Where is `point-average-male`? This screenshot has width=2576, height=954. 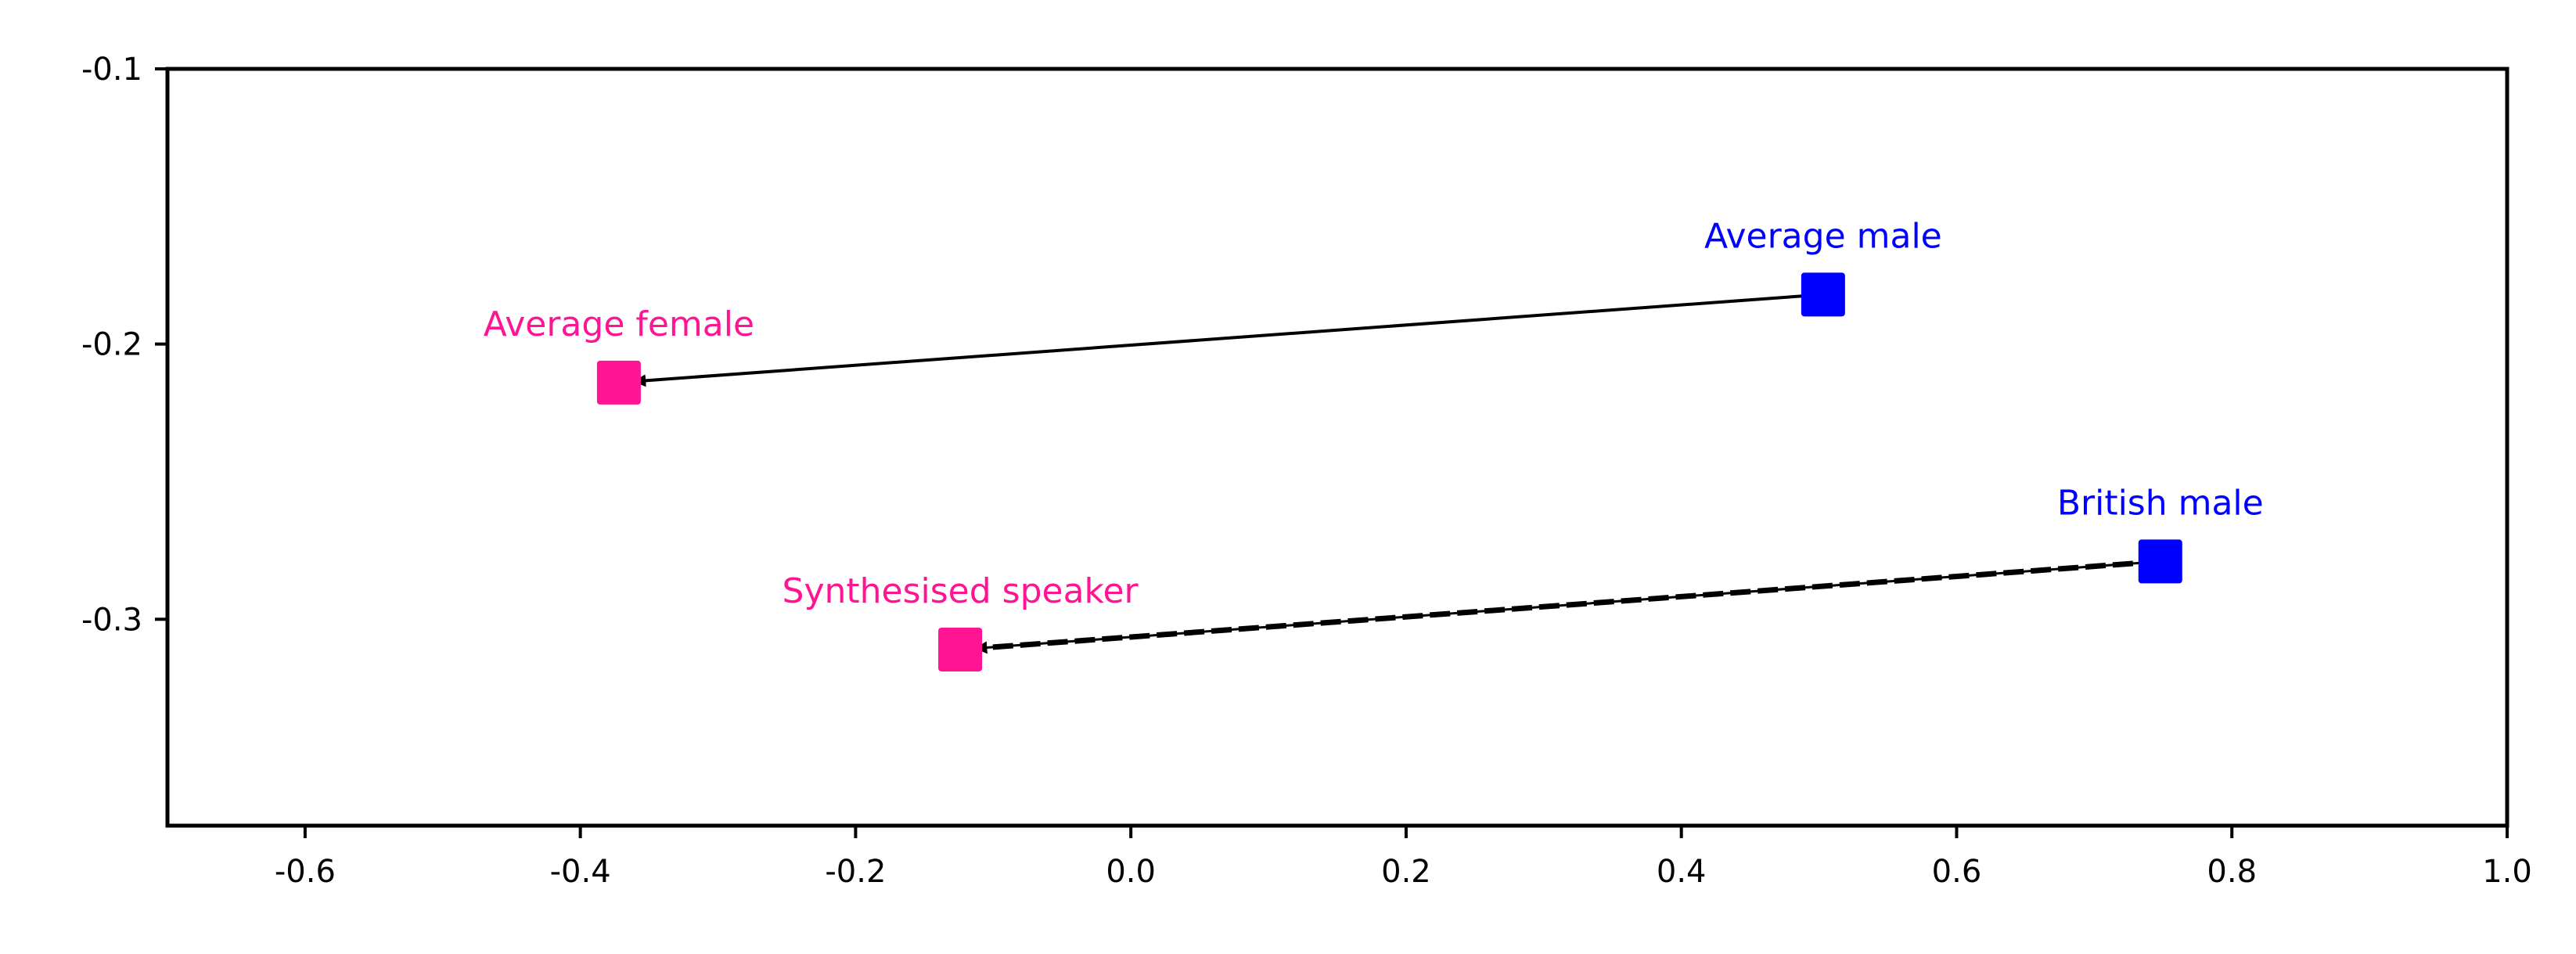
point-average-male is located at coordinates (1823, 294).